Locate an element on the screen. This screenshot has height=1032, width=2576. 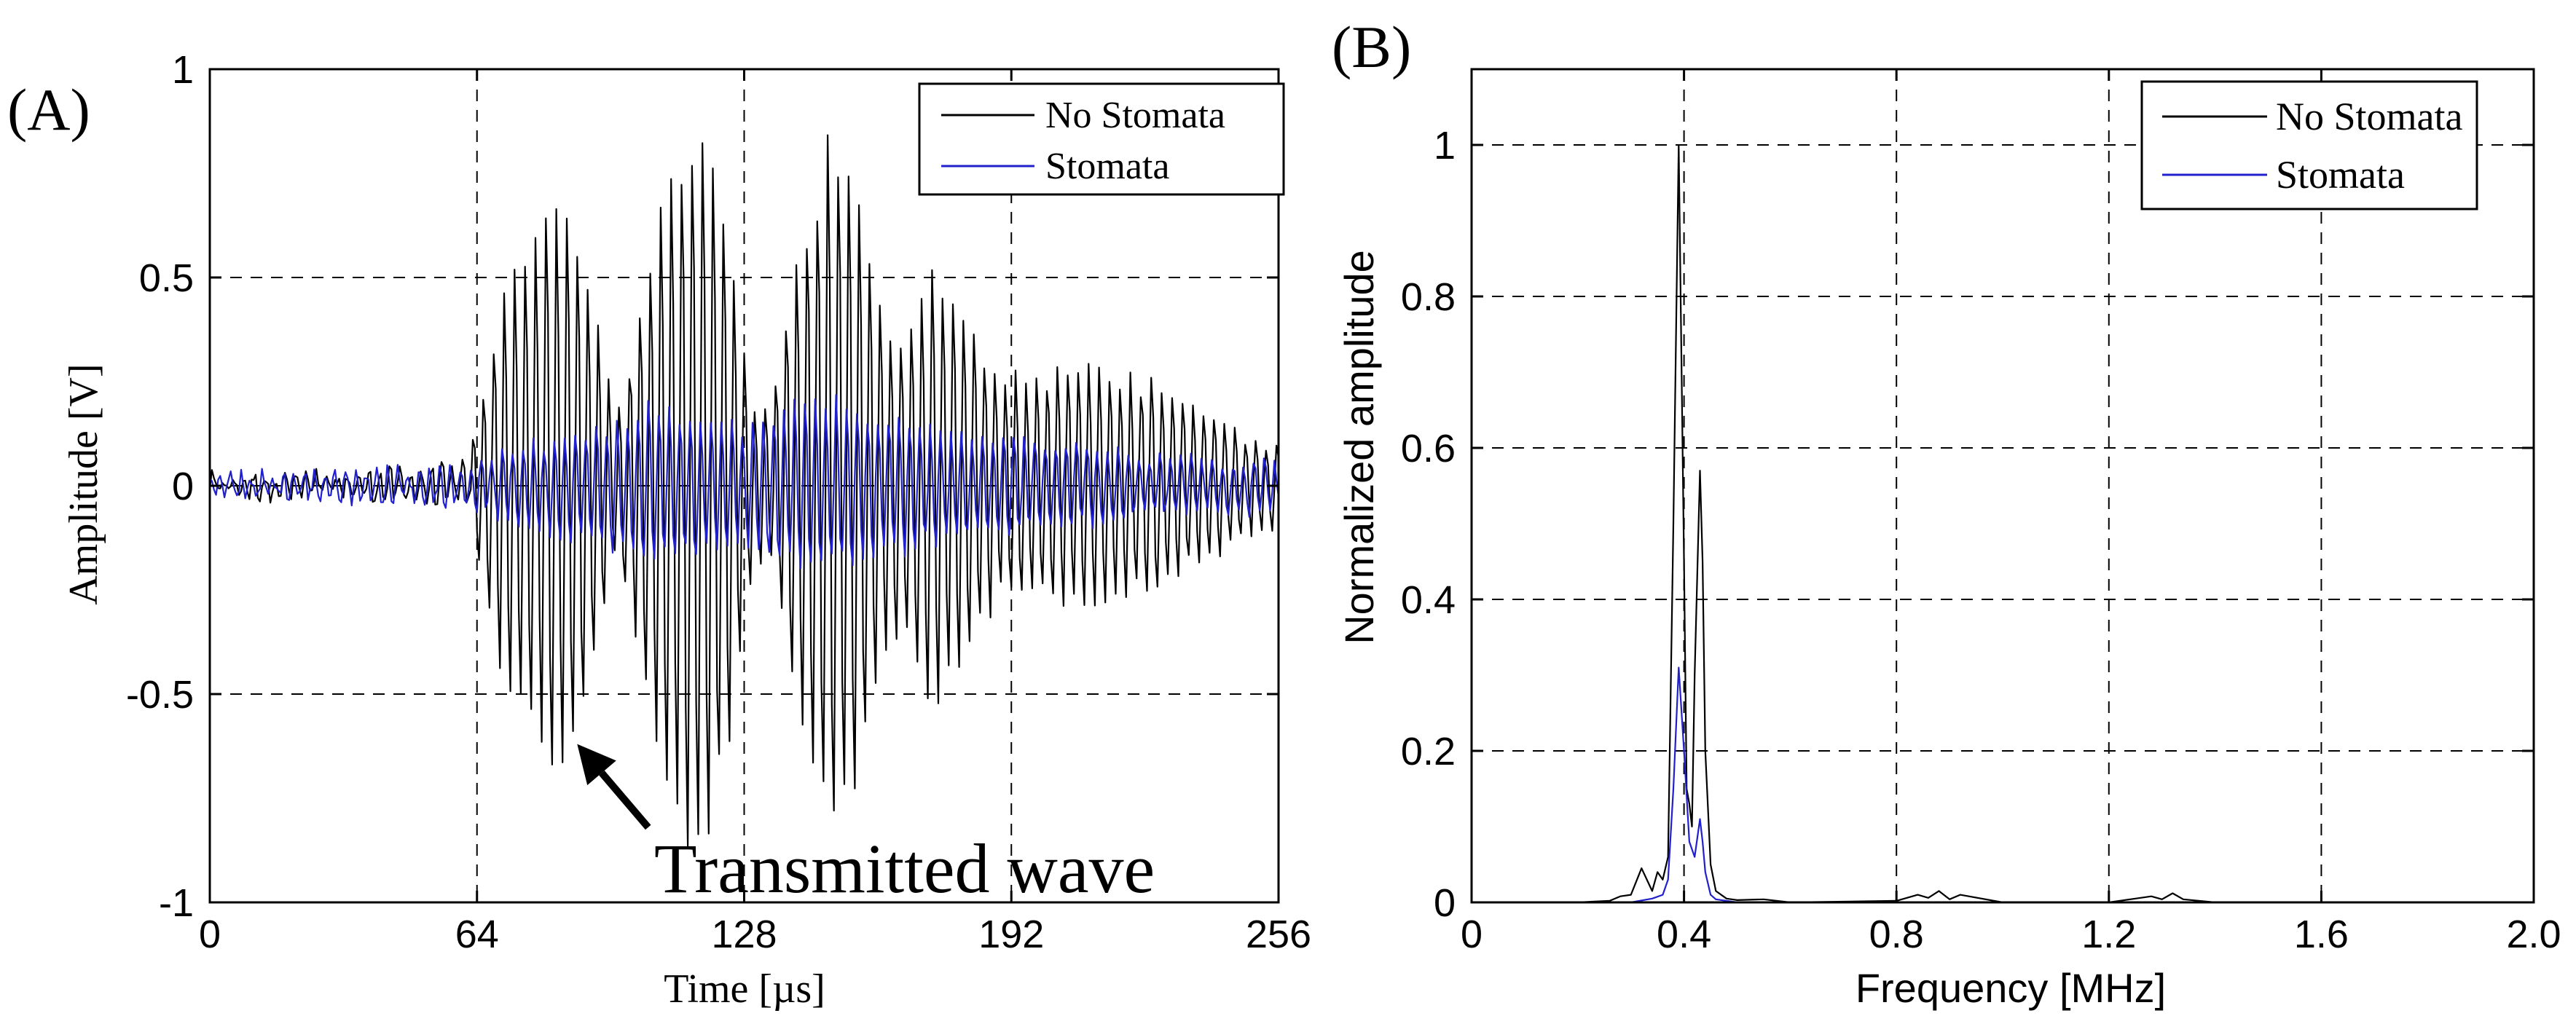
panel-a-x-tick-label-3: 192 is located at coordinates (1011, 935).